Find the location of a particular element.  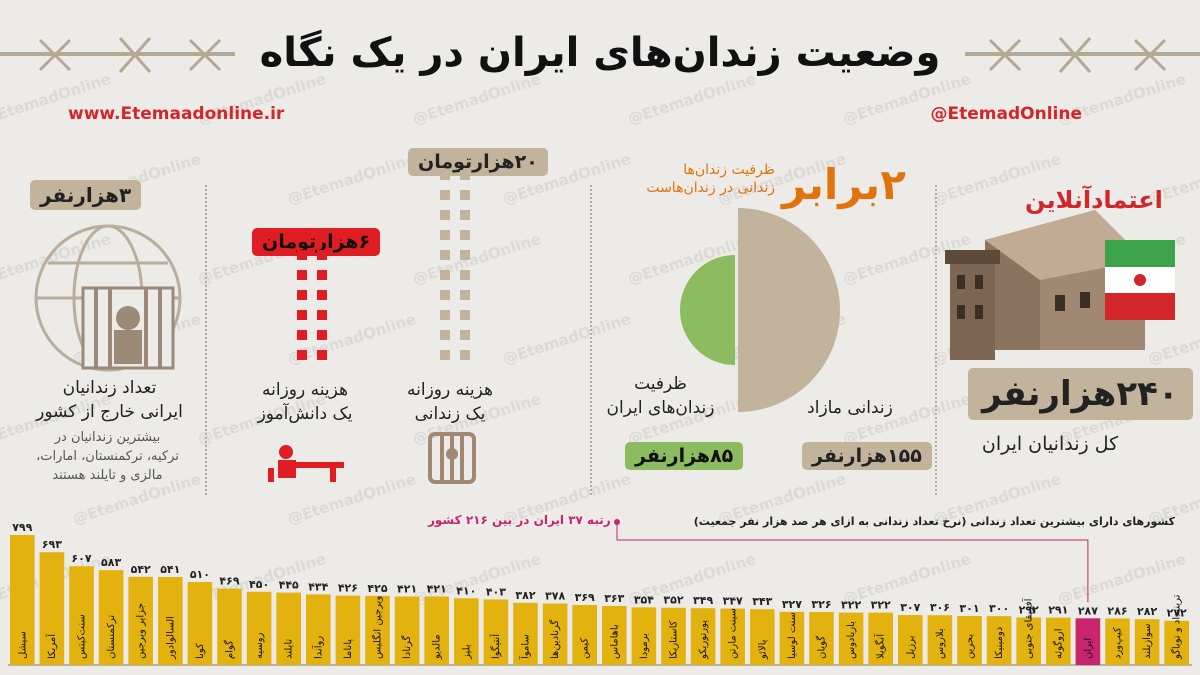

prisoner-cost-value: ۲۰هزارتومان is located at coordinates (478, 162).